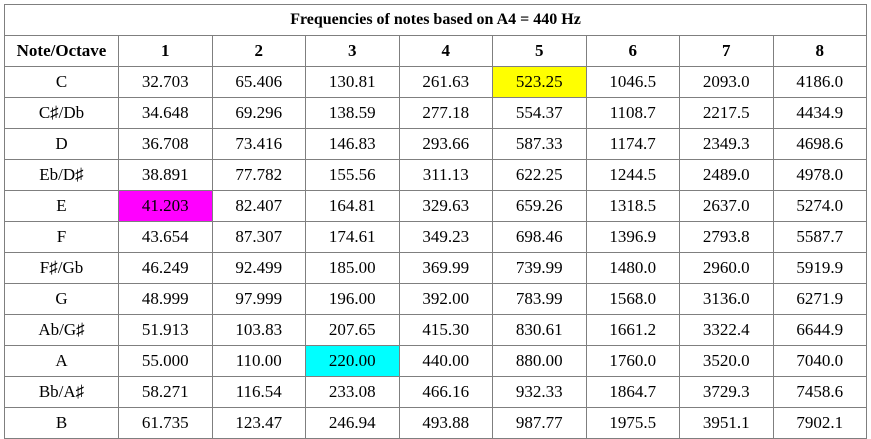 This screenshot has width=871, height=439. Describe the element at coordinates (445, 268) in the screenshot. I see `frequency-cell: 369.99` at that location.